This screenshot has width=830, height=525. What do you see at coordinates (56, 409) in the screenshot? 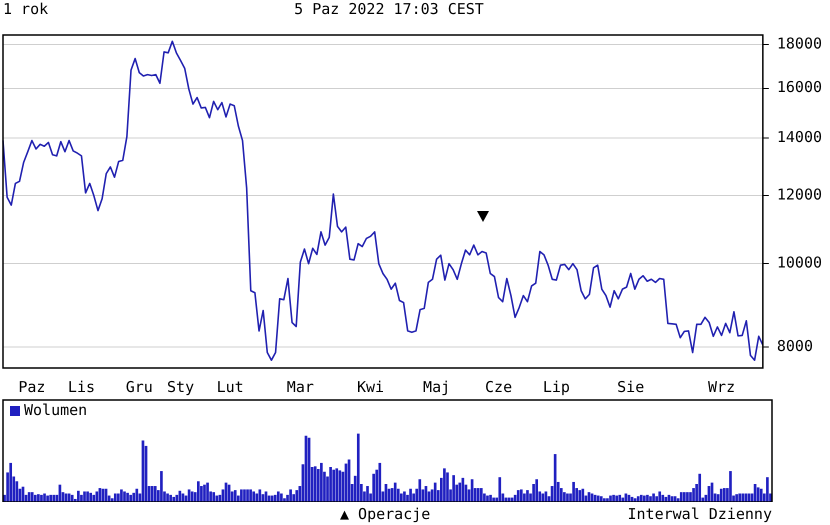
I see `legend-label: Wolumen` at bounding box center [56, 409].